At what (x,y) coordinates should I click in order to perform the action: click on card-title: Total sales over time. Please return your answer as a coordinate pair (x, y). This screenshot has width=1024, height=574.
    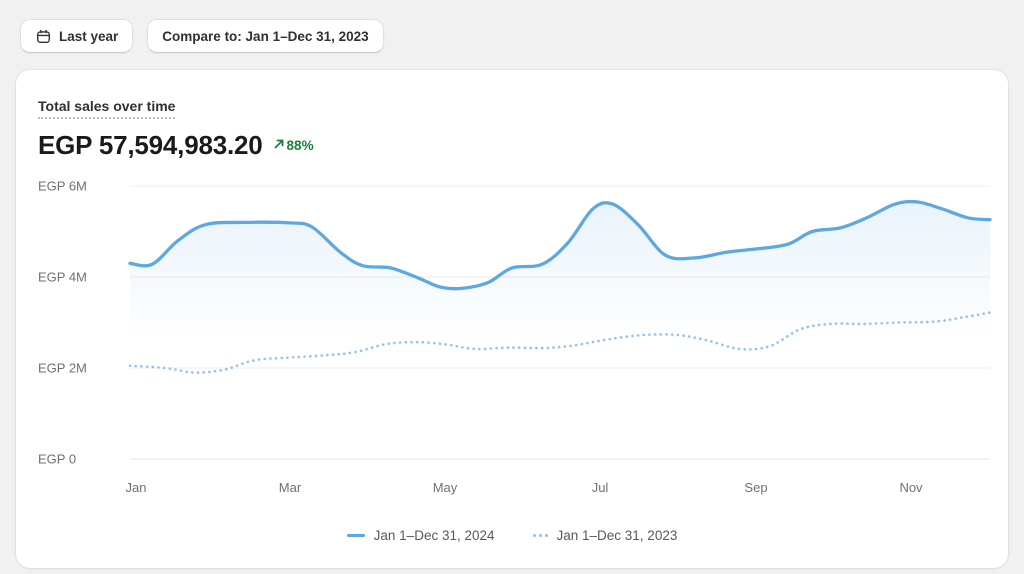
    Looking at the image, I should click on (107, 108).